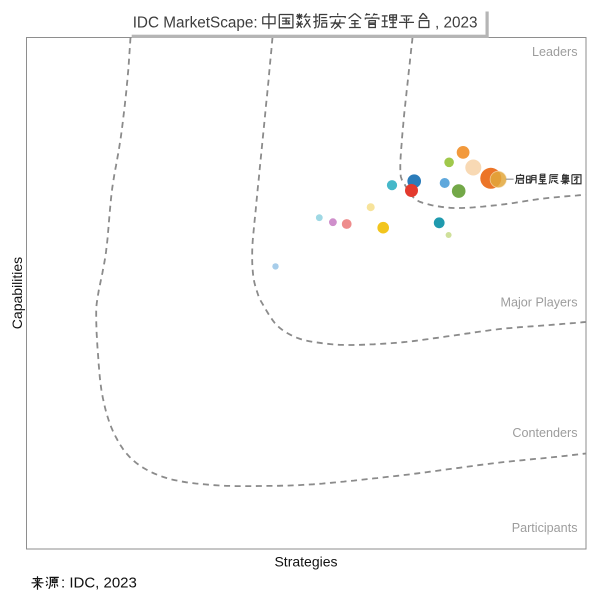  Describe the element at coordinates (539, 302) in the screenshot. I see `svg-text: Major Players` at that location.